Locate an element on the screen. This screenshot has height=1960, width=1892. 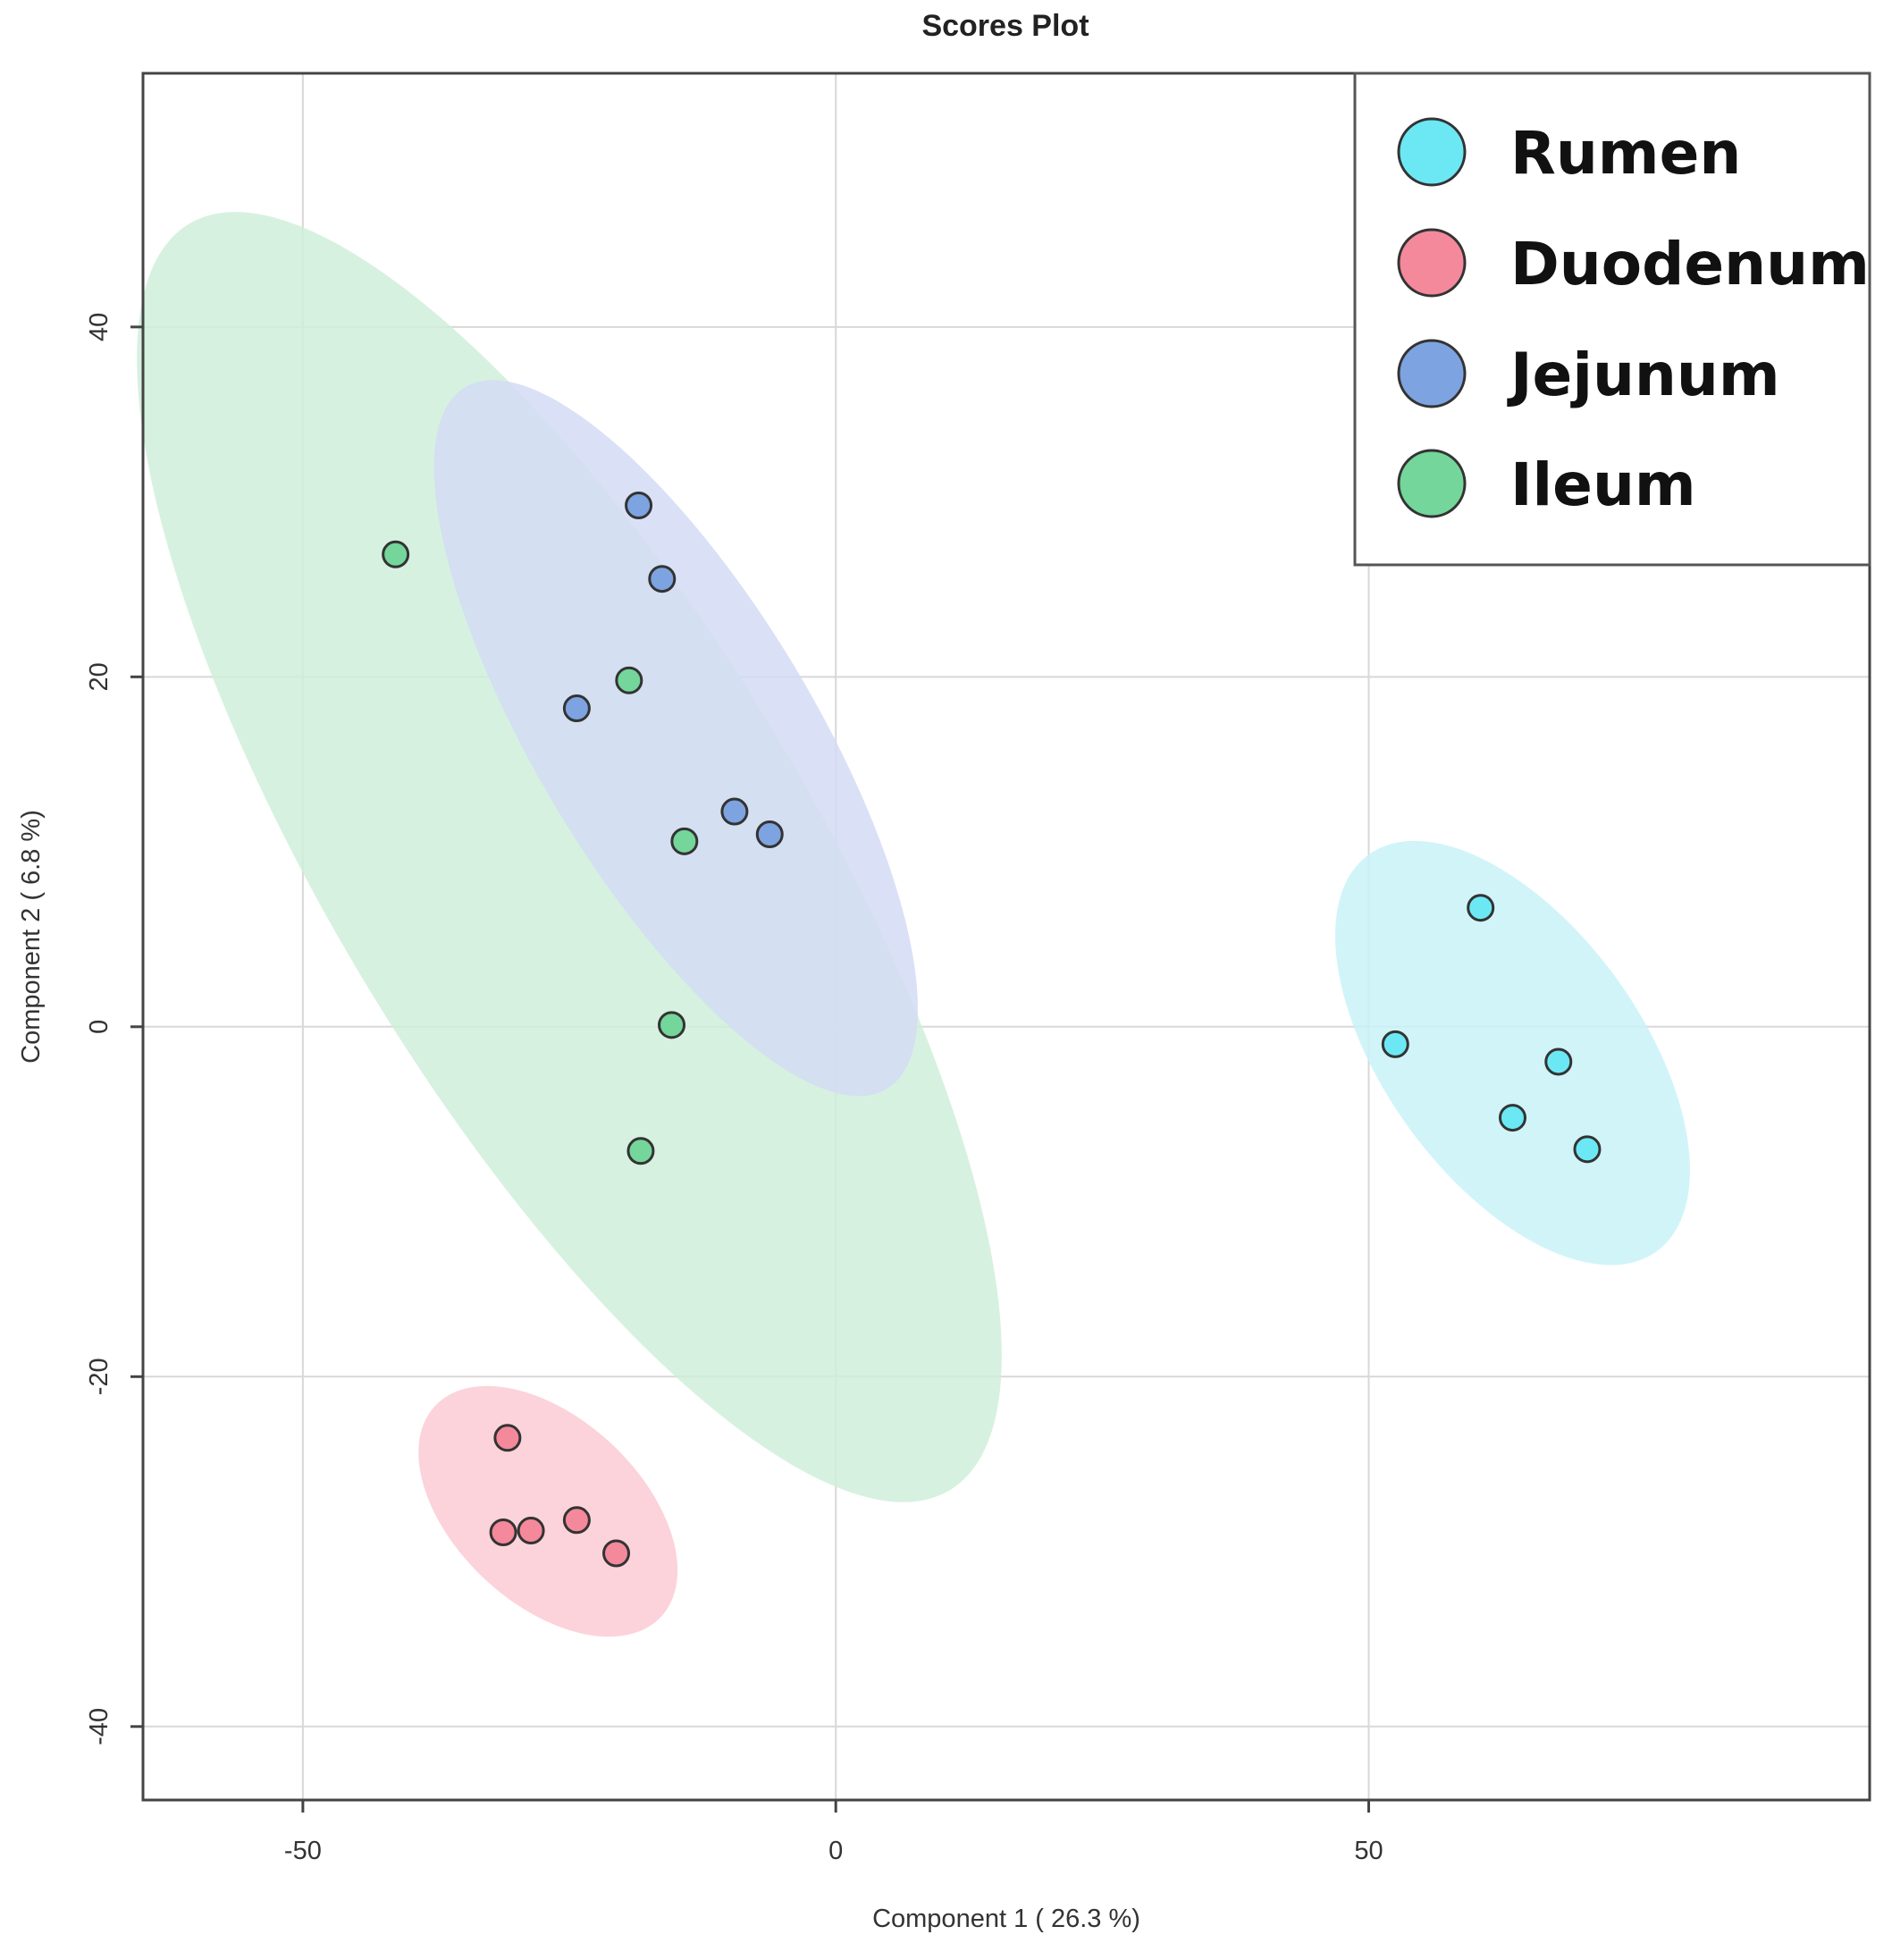
x-tick-label: -50 is located at coordinates (303, 1851).